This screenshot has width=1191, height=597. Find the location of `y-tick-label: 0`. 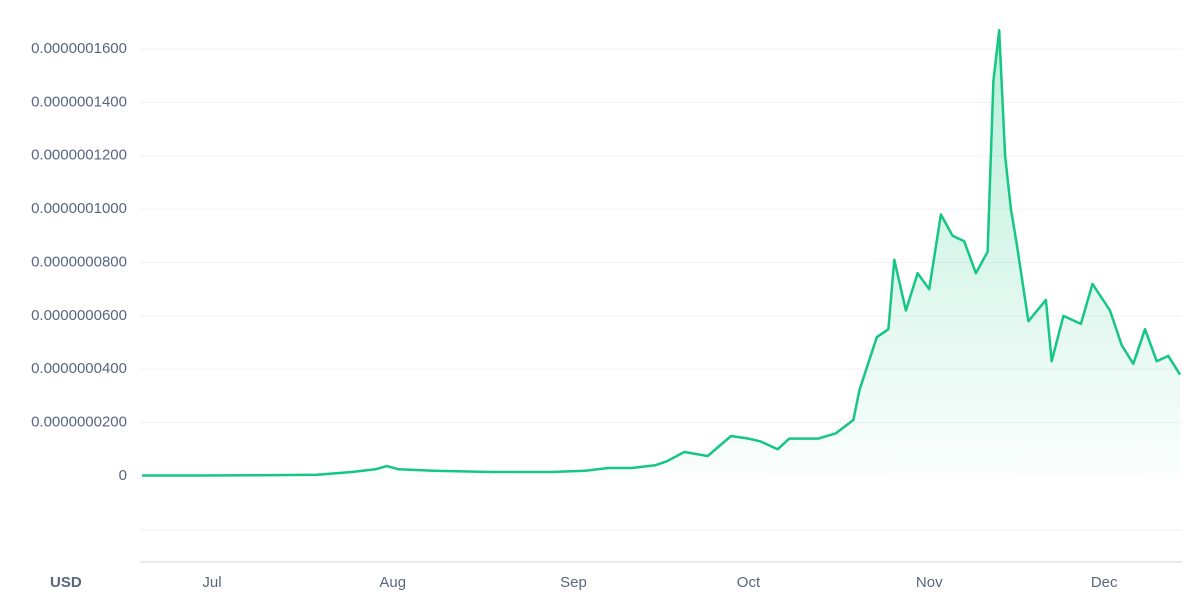

y-tick-label: 0 is located at coordinates (123, 475).